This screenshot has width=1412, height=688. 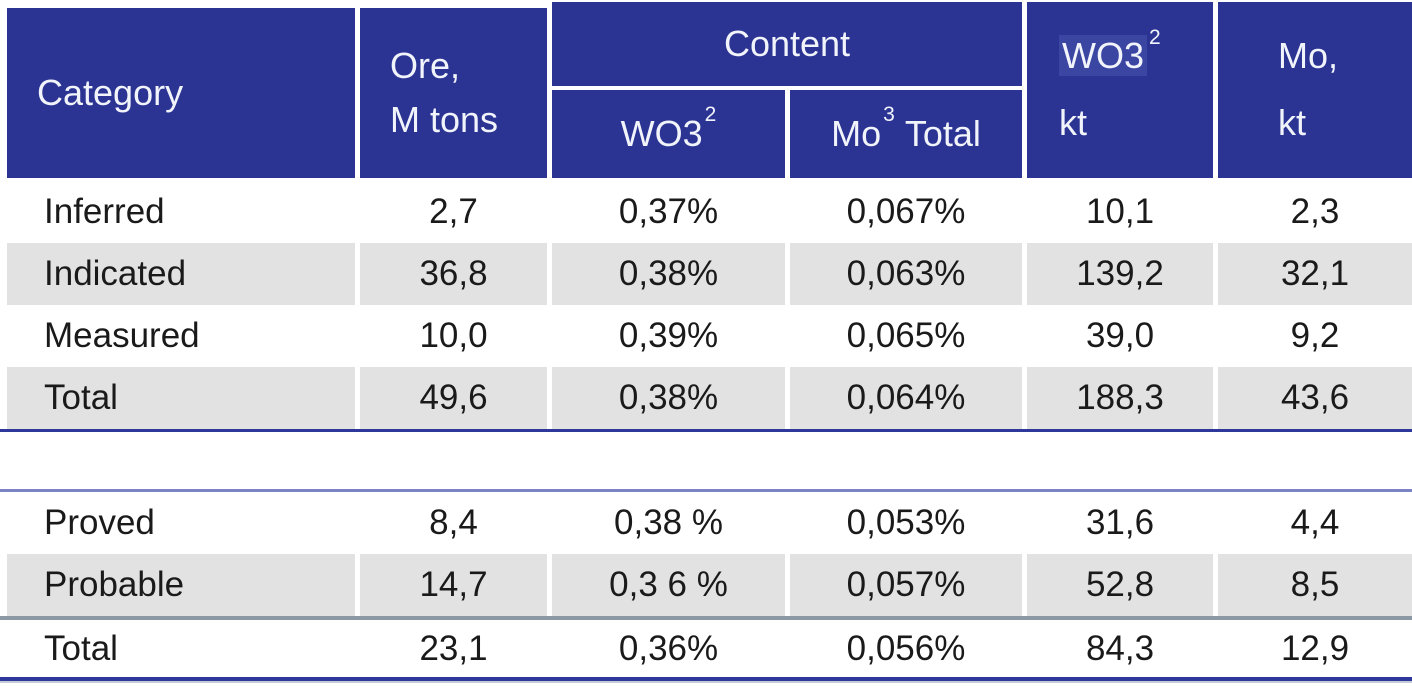 What do you see at coordinates (1103, 56) in the screenshot?
I see `wo3-kt-label: WO3` at bounding box center [1103, 56].